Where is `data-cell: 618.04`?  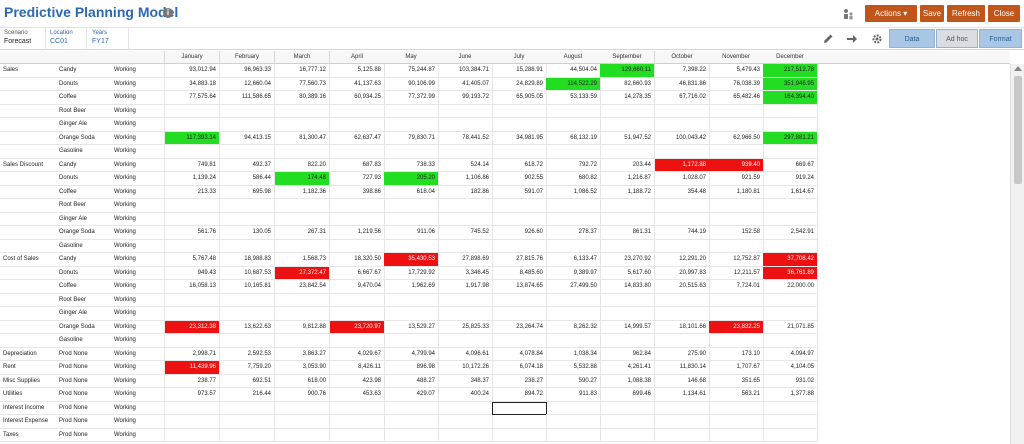 data-cell: 618.04 is located at coordinates (411, 192).